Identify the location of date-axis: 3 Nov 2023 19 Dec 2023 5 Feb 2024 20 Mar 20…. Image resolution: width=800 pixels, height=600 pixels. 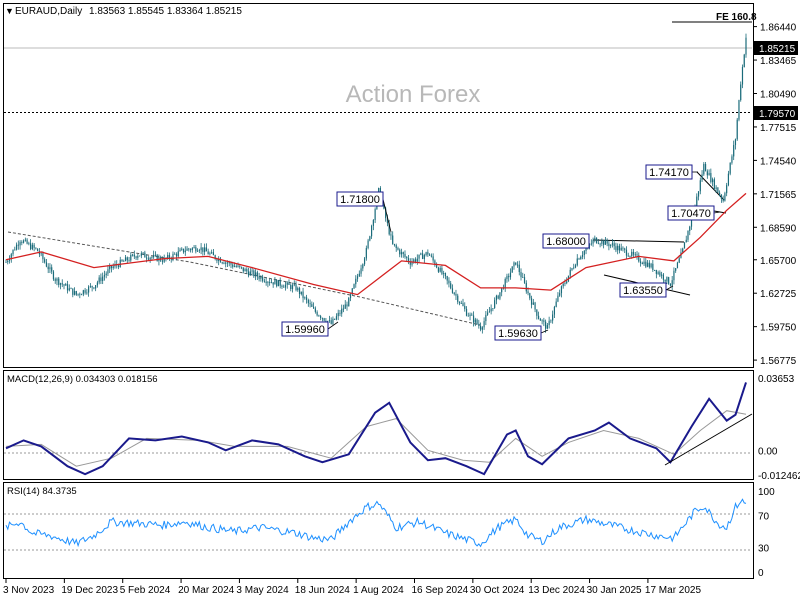
(352, 587).